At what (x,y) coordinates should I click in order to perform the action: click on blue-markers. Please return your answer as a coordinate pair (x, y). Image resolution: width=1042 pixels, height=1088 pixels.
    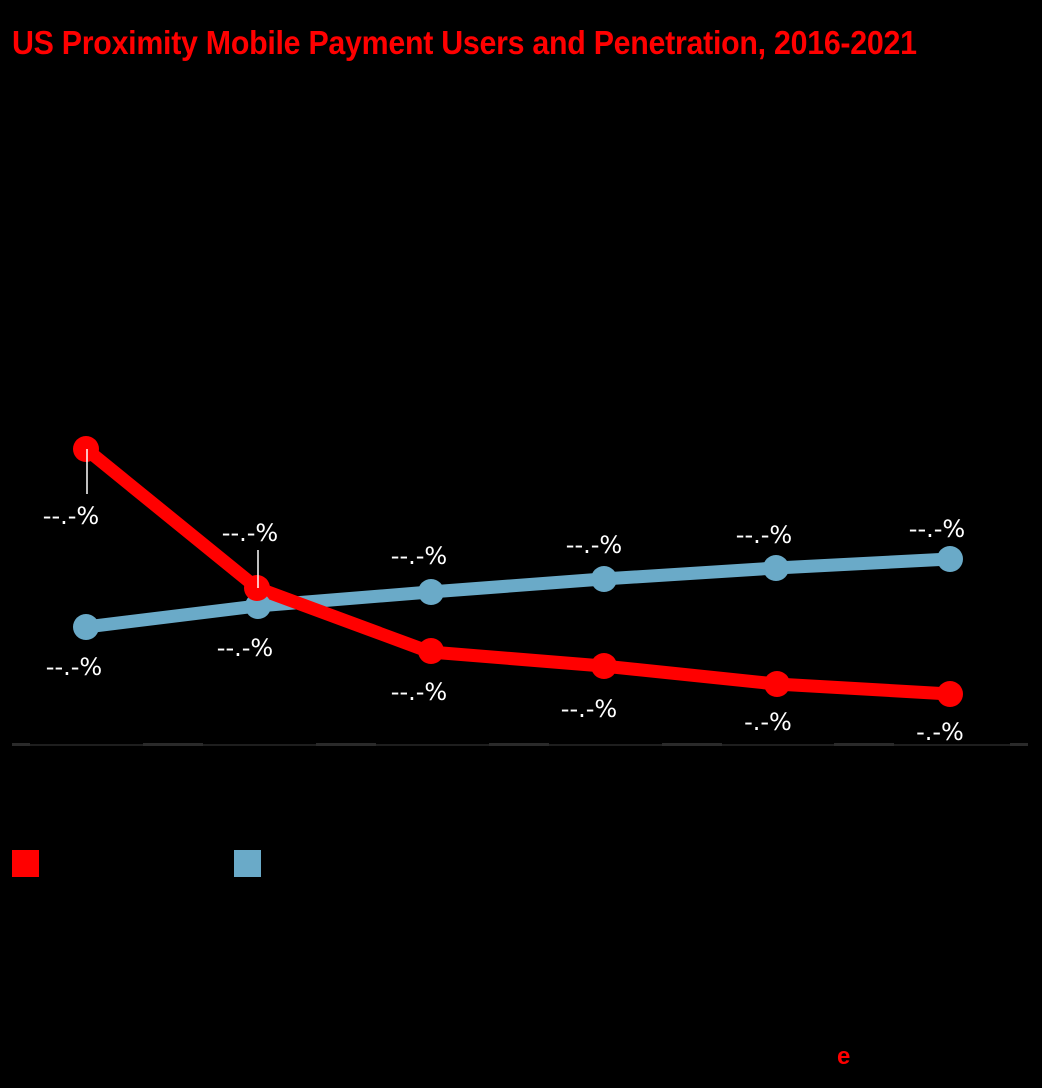
    Looking at the image, I should click on (518, 593).